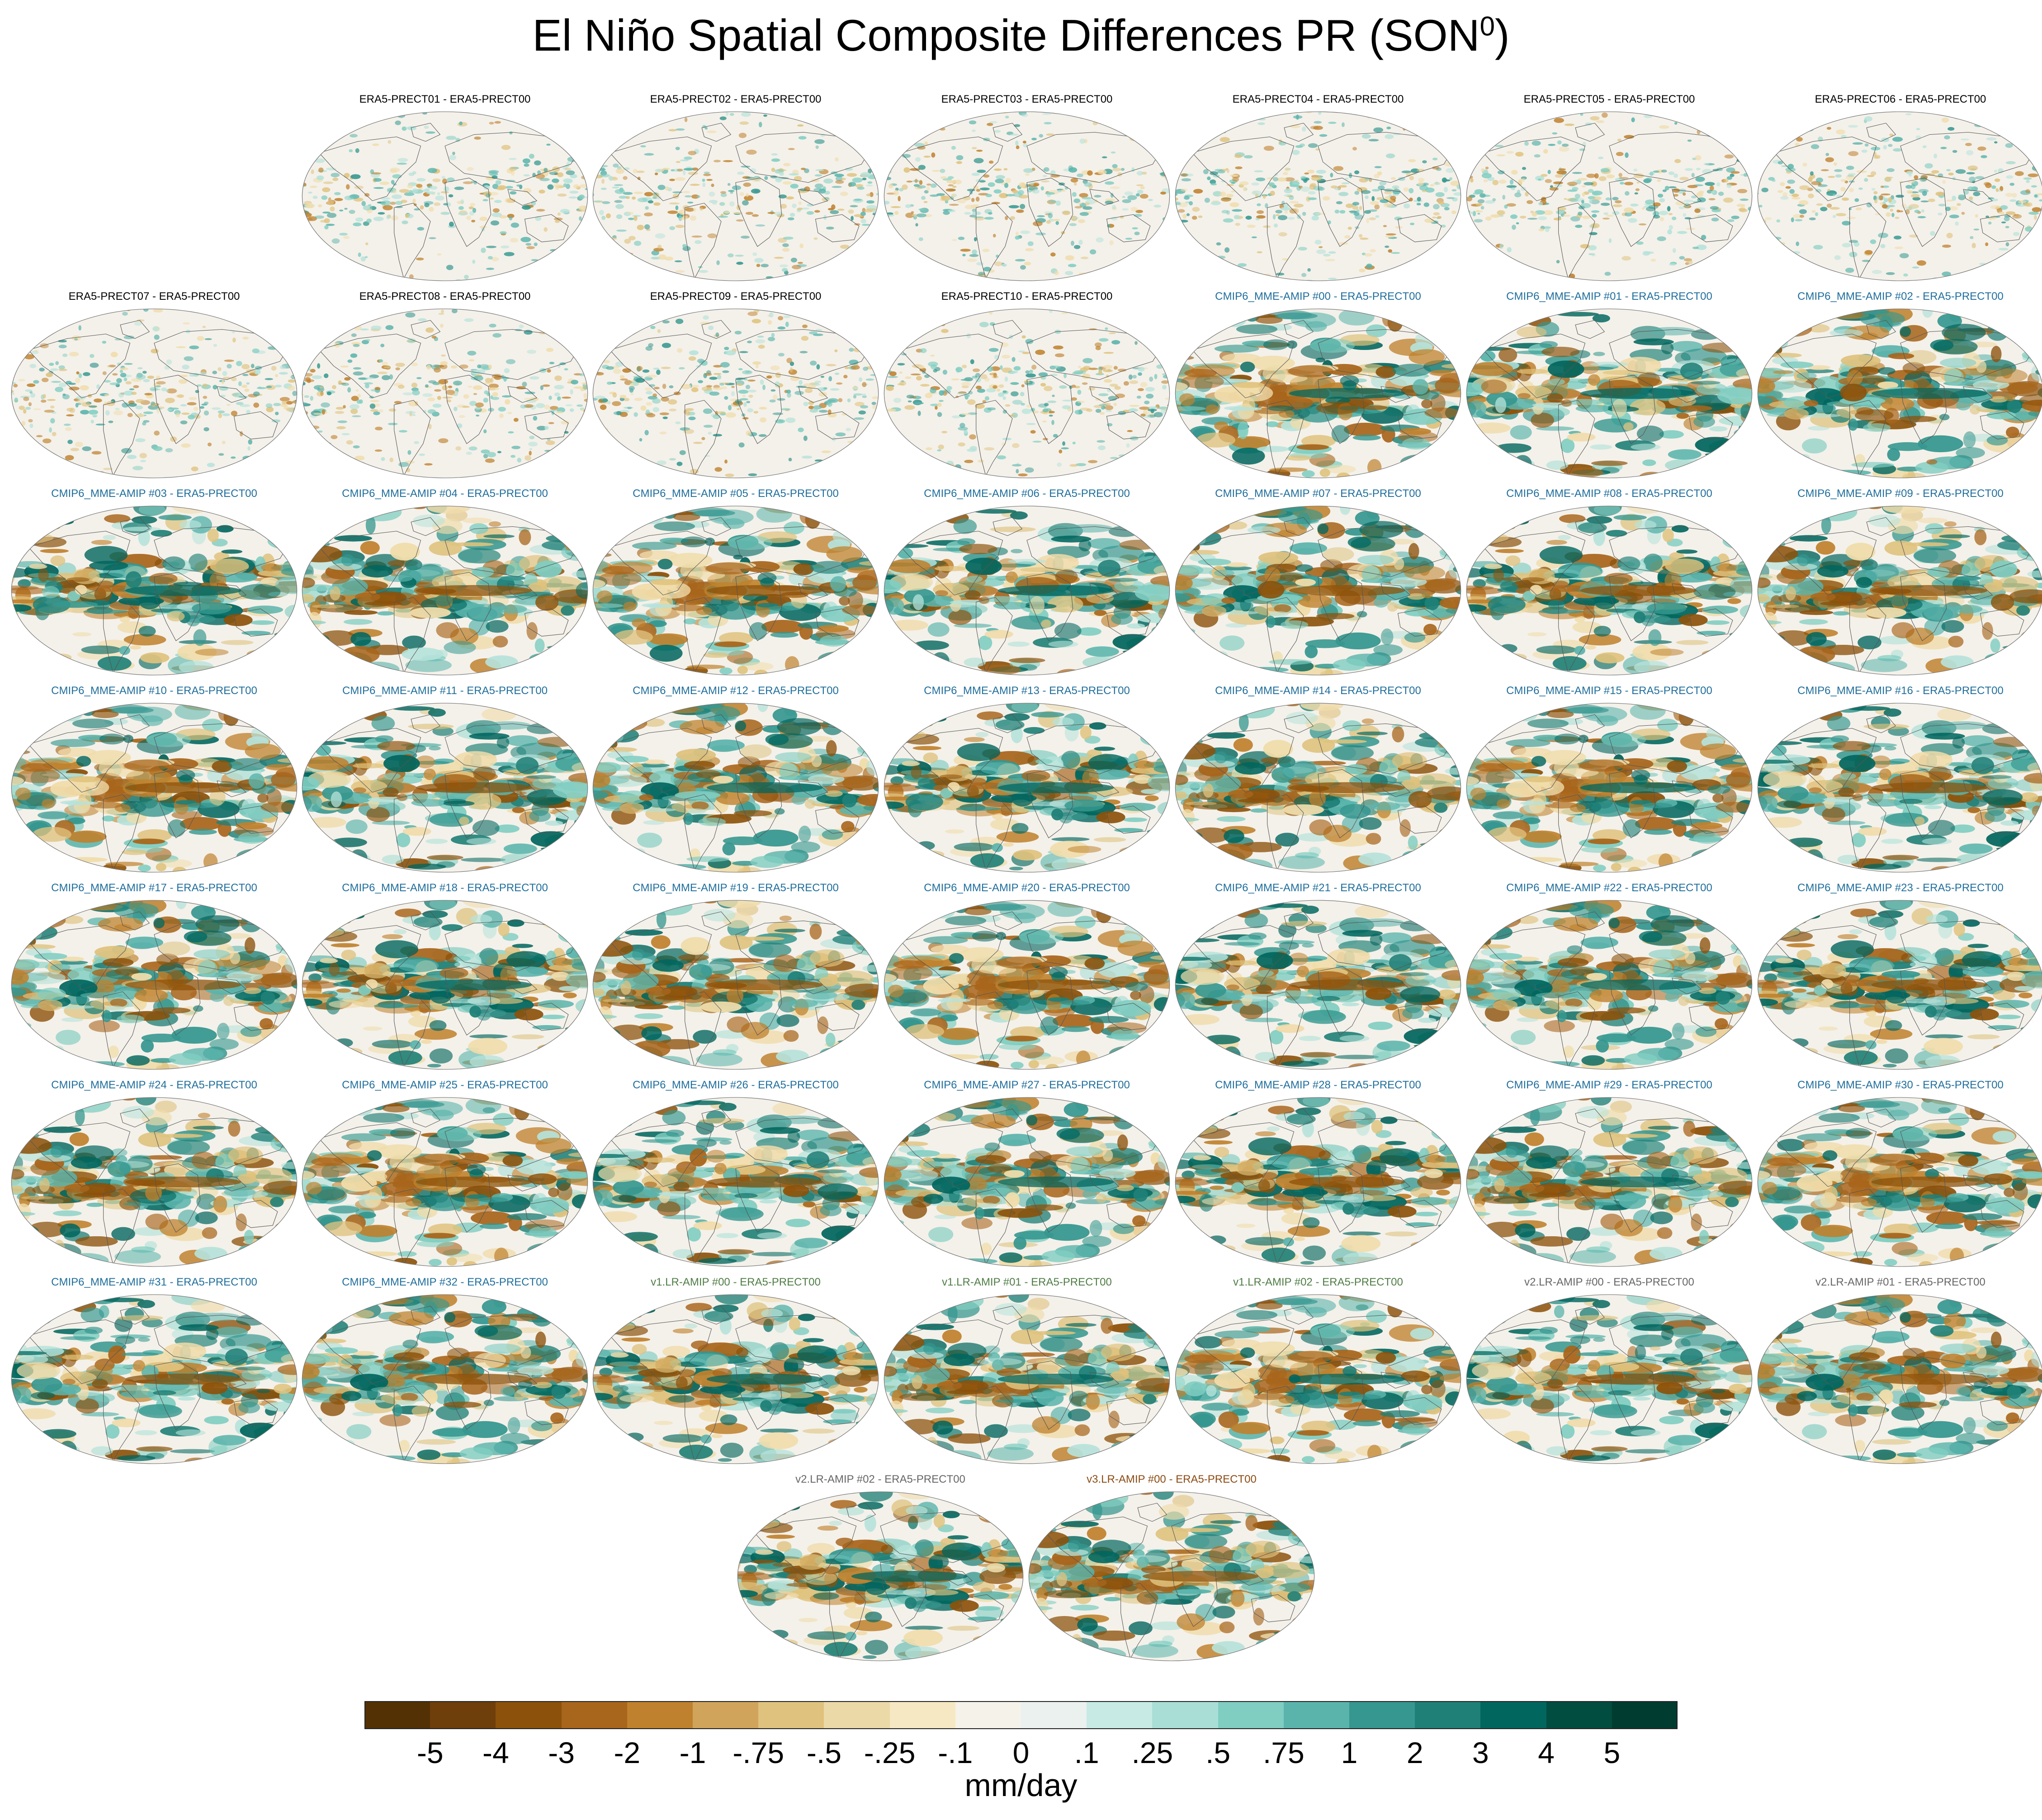 This screenshot has height=1820, width=2042. What do you see at coordinates (880, 1479) in the screenshot?
I see `panel-label: v2.LR-AMIP #02 - ERA5-PRECT00` at bounding box center [880, 1479].